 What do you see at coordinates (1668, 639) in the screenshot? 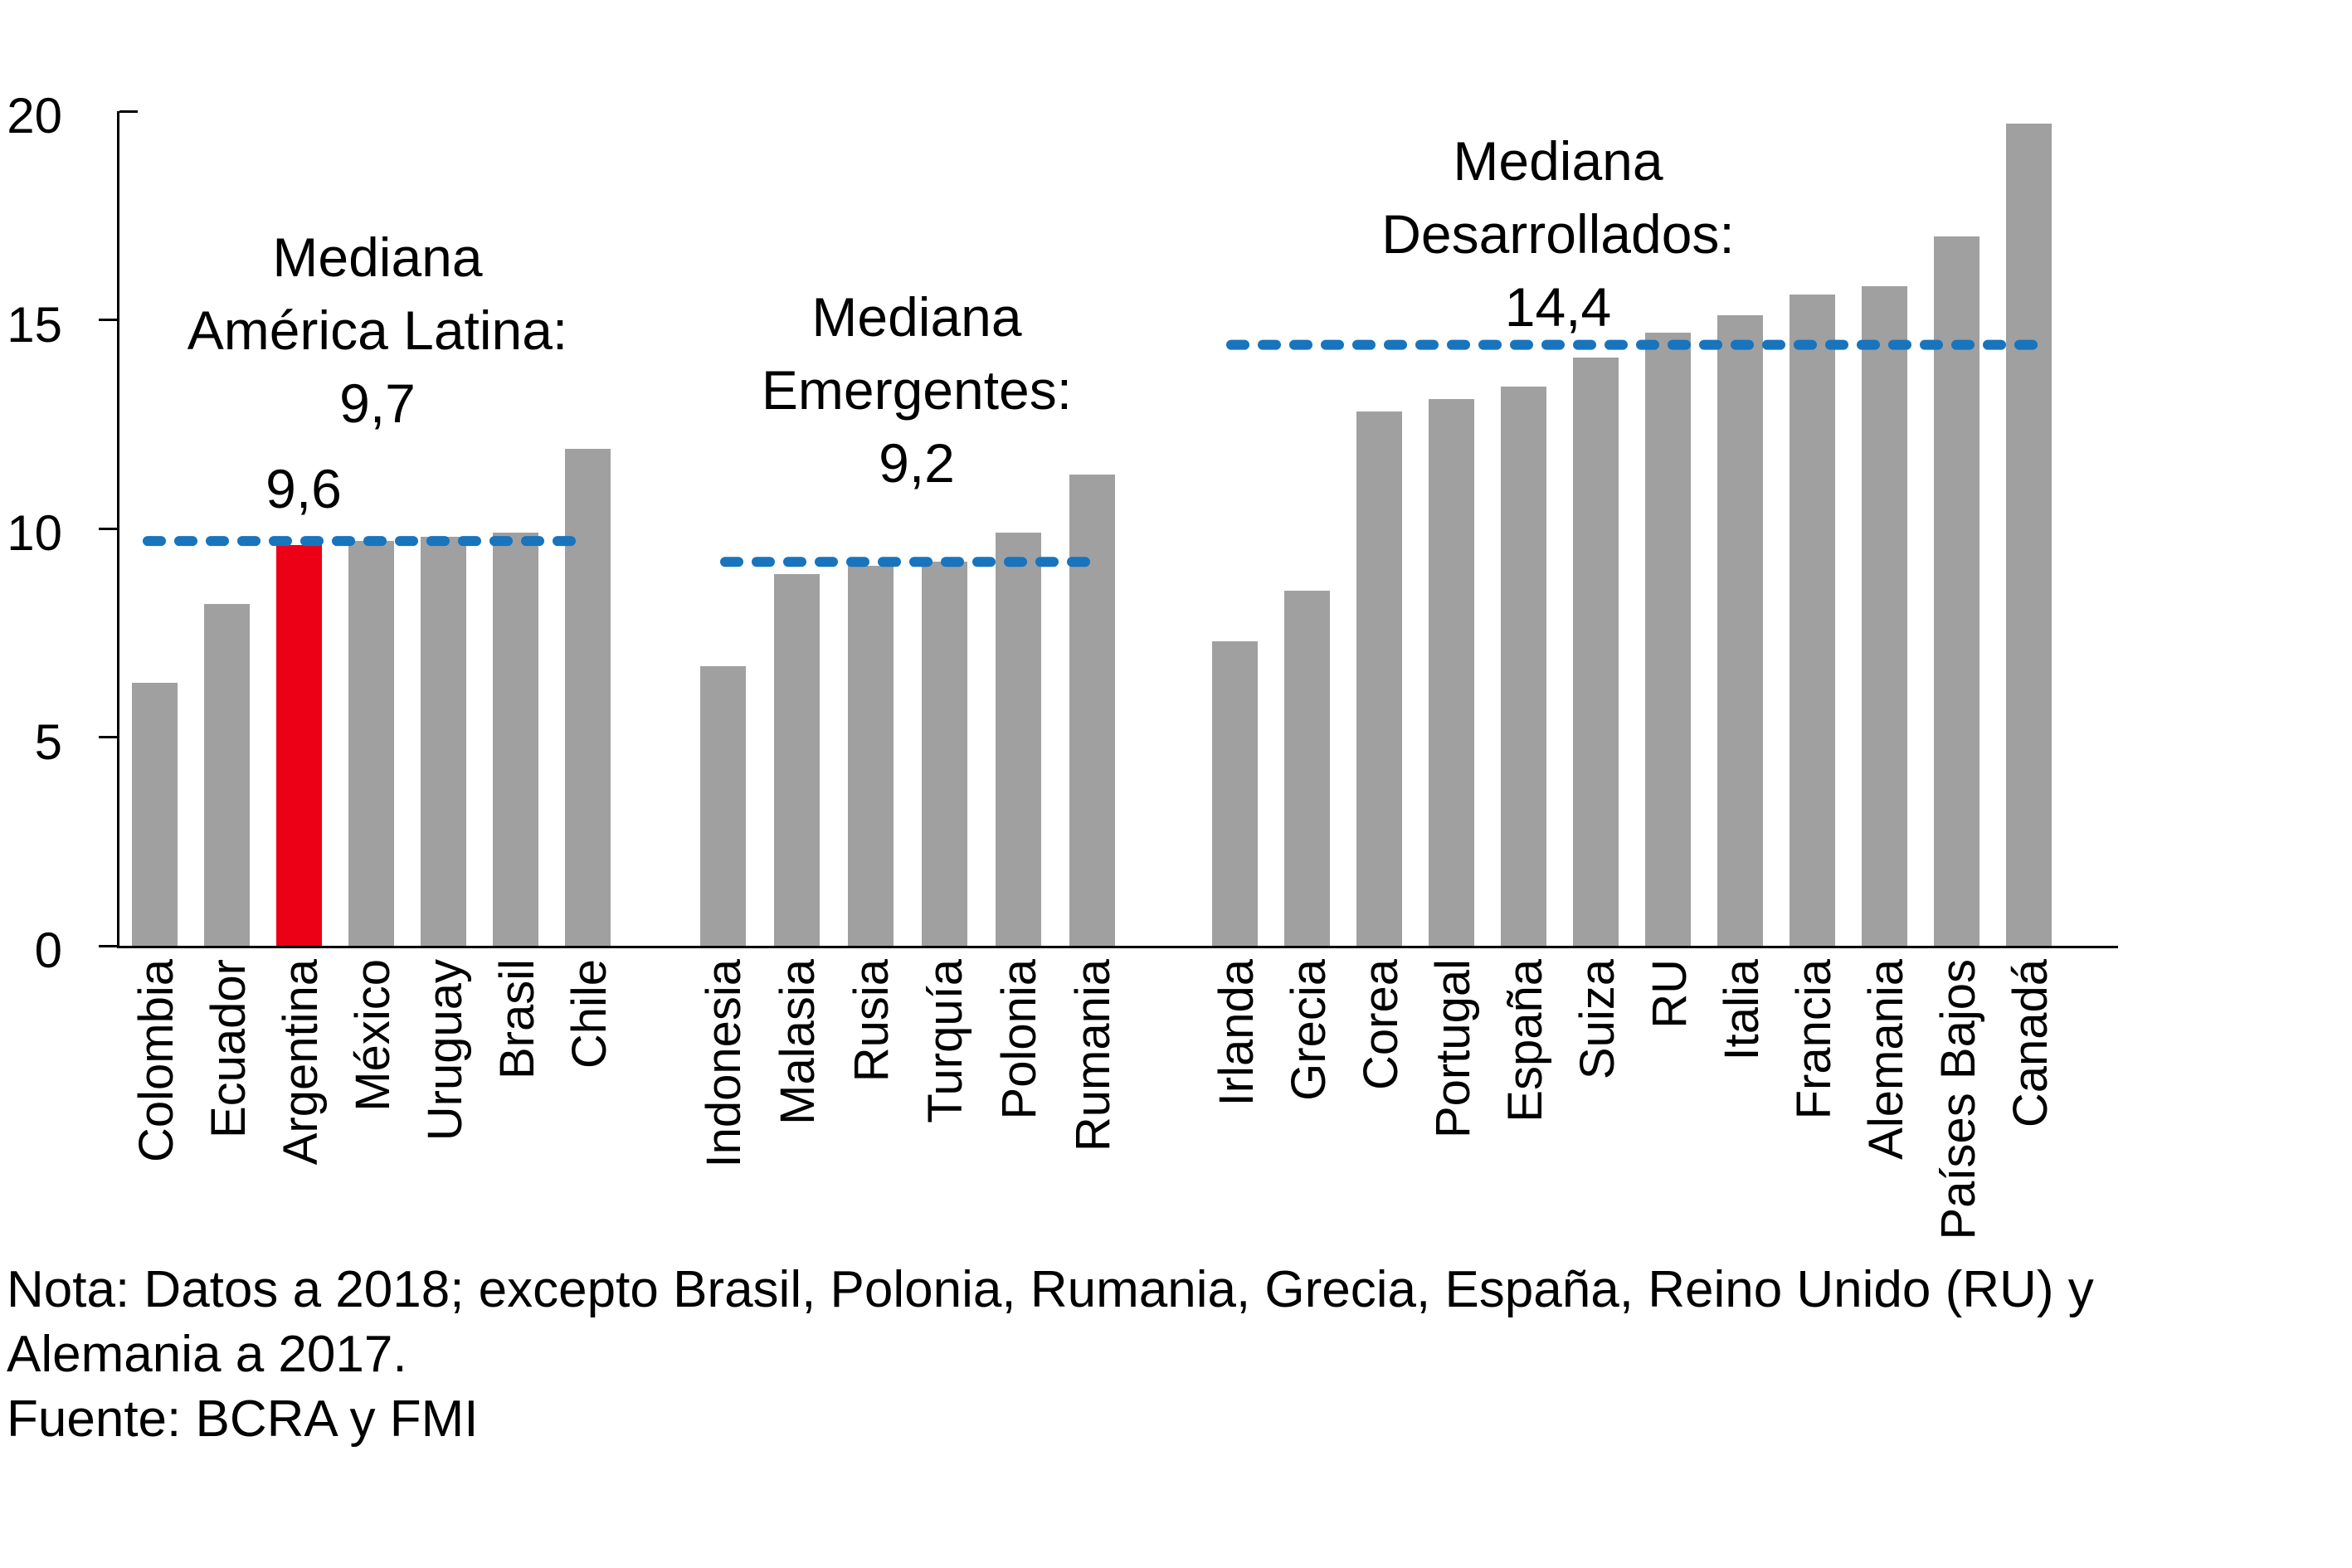
I see `bar-ru` at bounding box center [1668, 639].